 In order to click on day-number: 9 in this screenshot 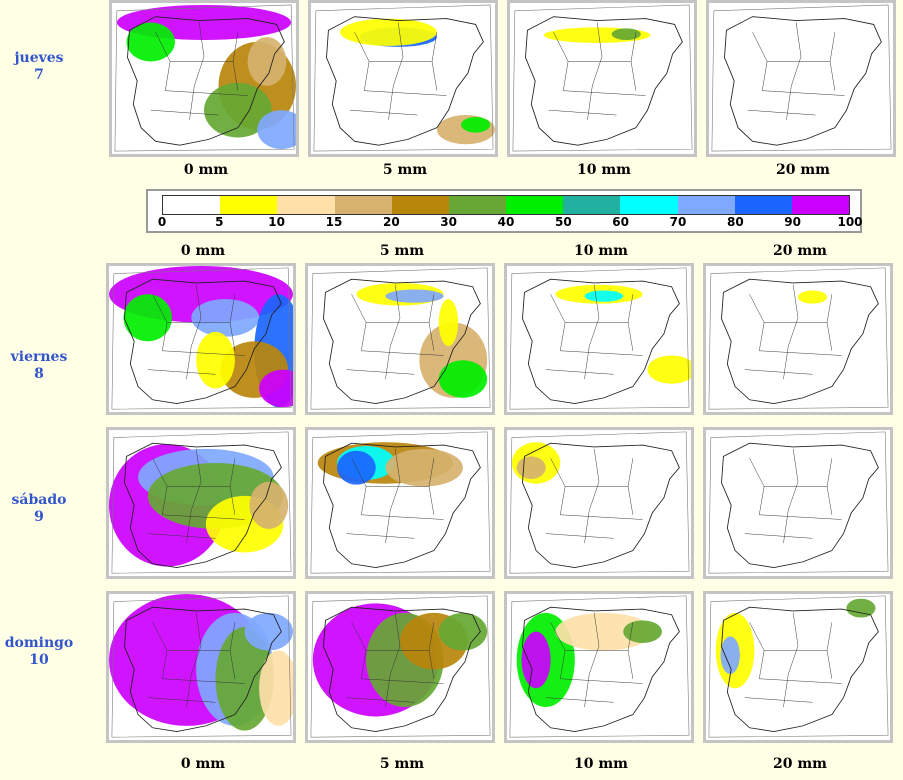, I will do `click(39, 517)`.